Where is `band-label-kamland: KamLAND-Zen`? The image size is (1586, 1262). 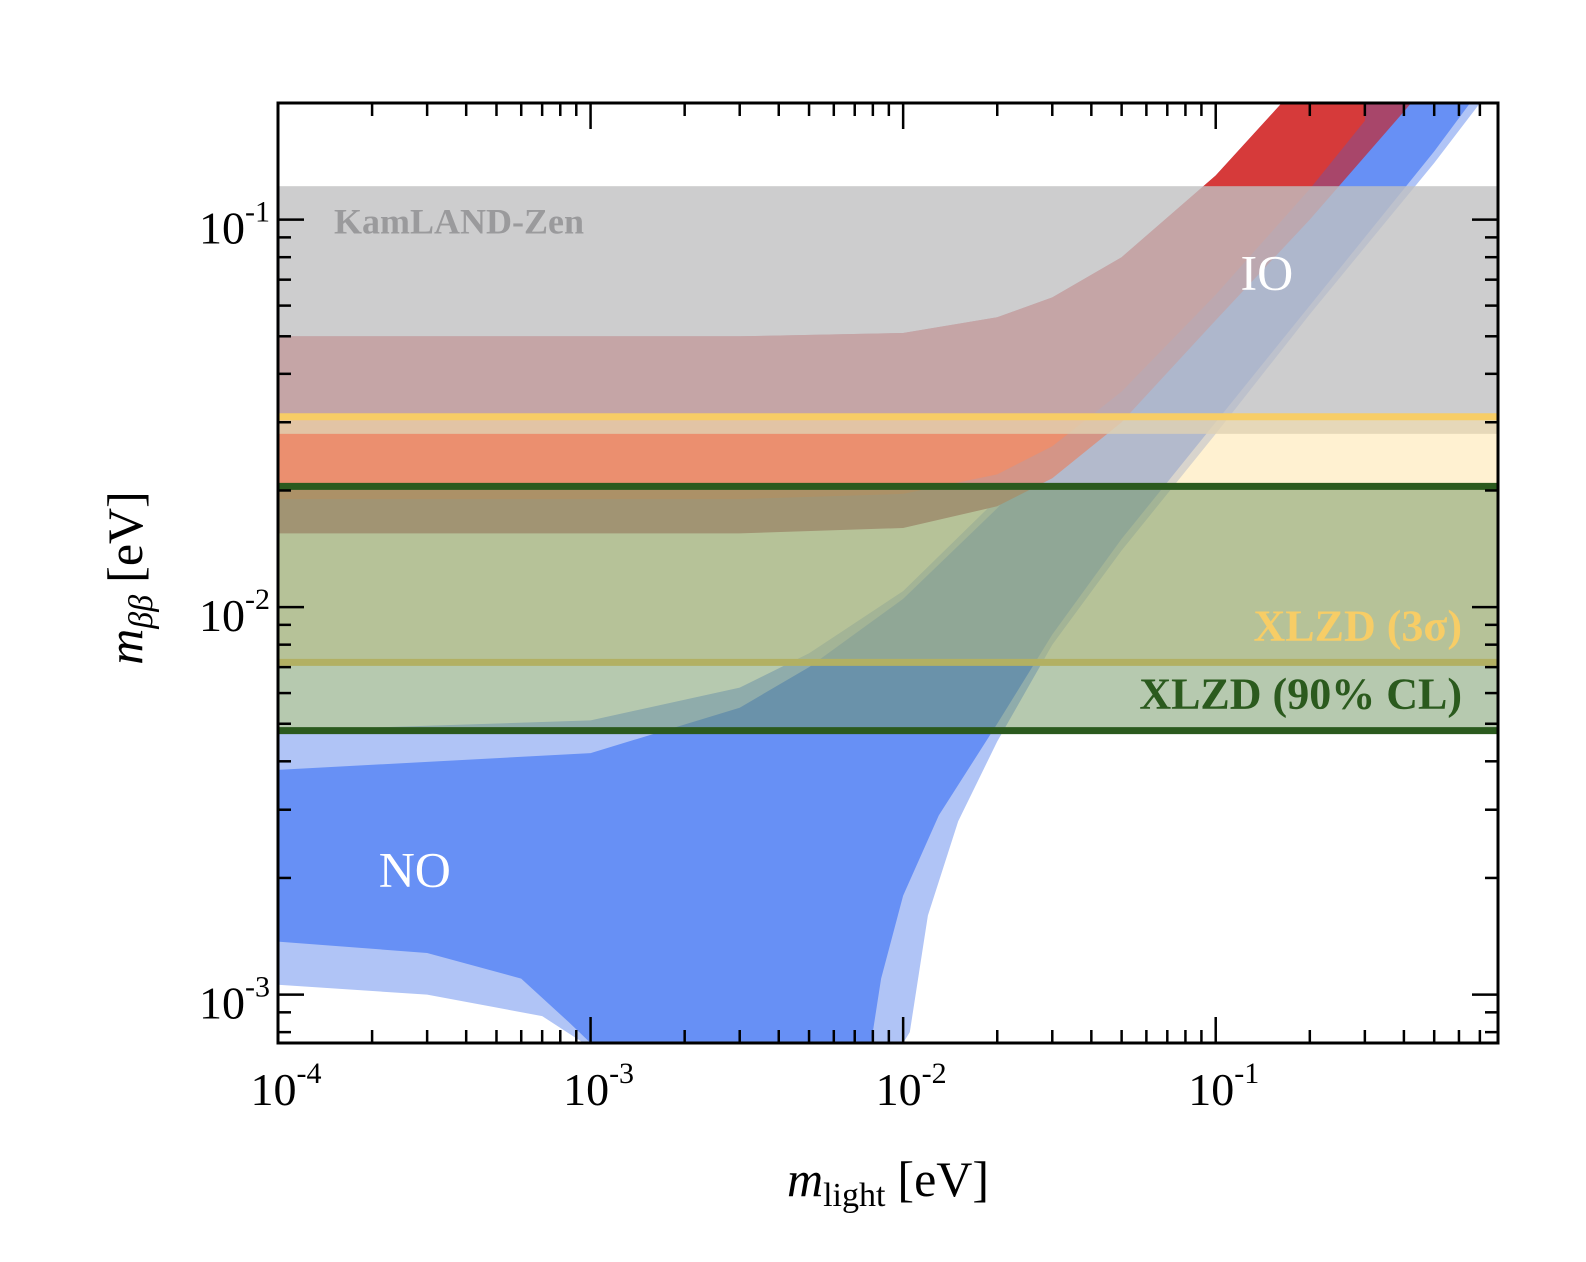 band-label-kamland: KamLAND-Zen is located at coordinates (459, 222).